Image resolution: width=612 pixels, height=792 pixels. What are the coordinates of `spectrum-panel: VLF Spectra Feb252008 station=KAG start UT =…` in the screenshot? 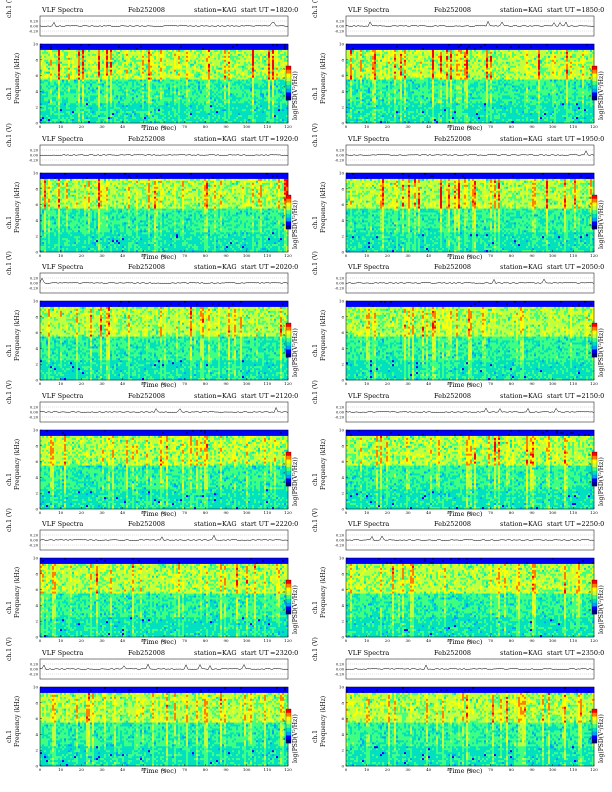 It's located at (152, 68).